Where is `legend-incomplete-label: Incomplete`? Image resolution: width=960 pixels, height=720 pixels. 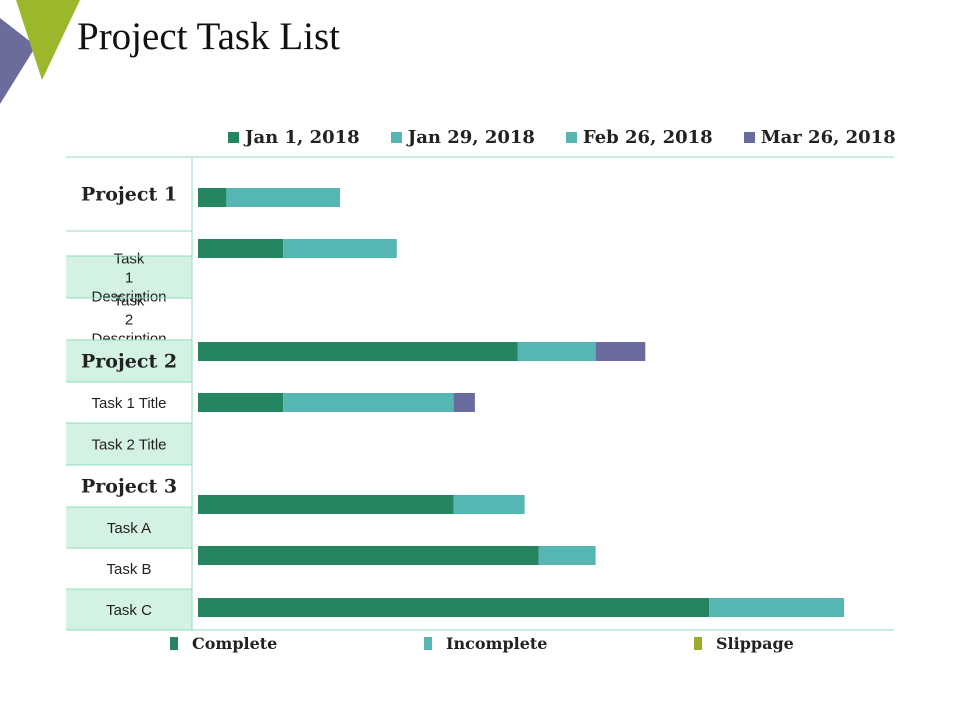 legend-incomplete-label: Incomplete is located at coordinates (497, 643).